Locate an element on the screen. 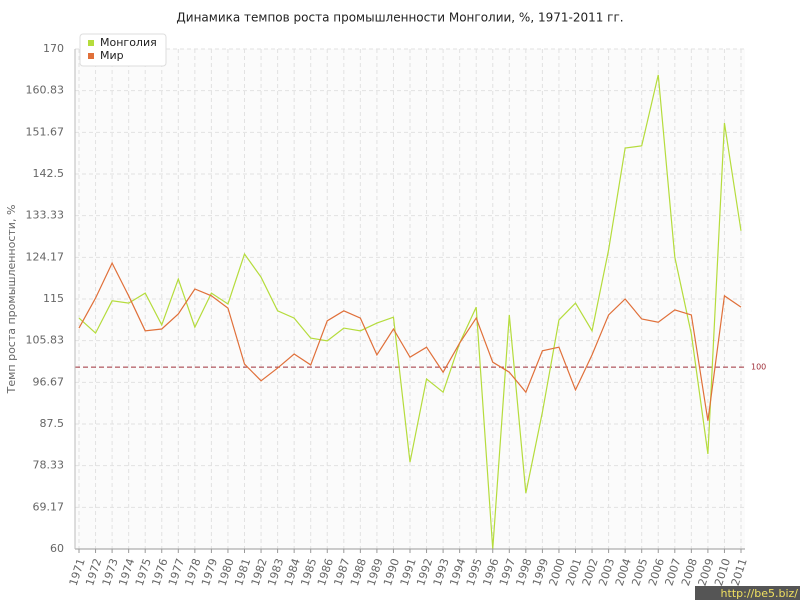 This screenshot has width=800, height=604. watermark: http://be5.biz/ is located at coordinates (760, 593).